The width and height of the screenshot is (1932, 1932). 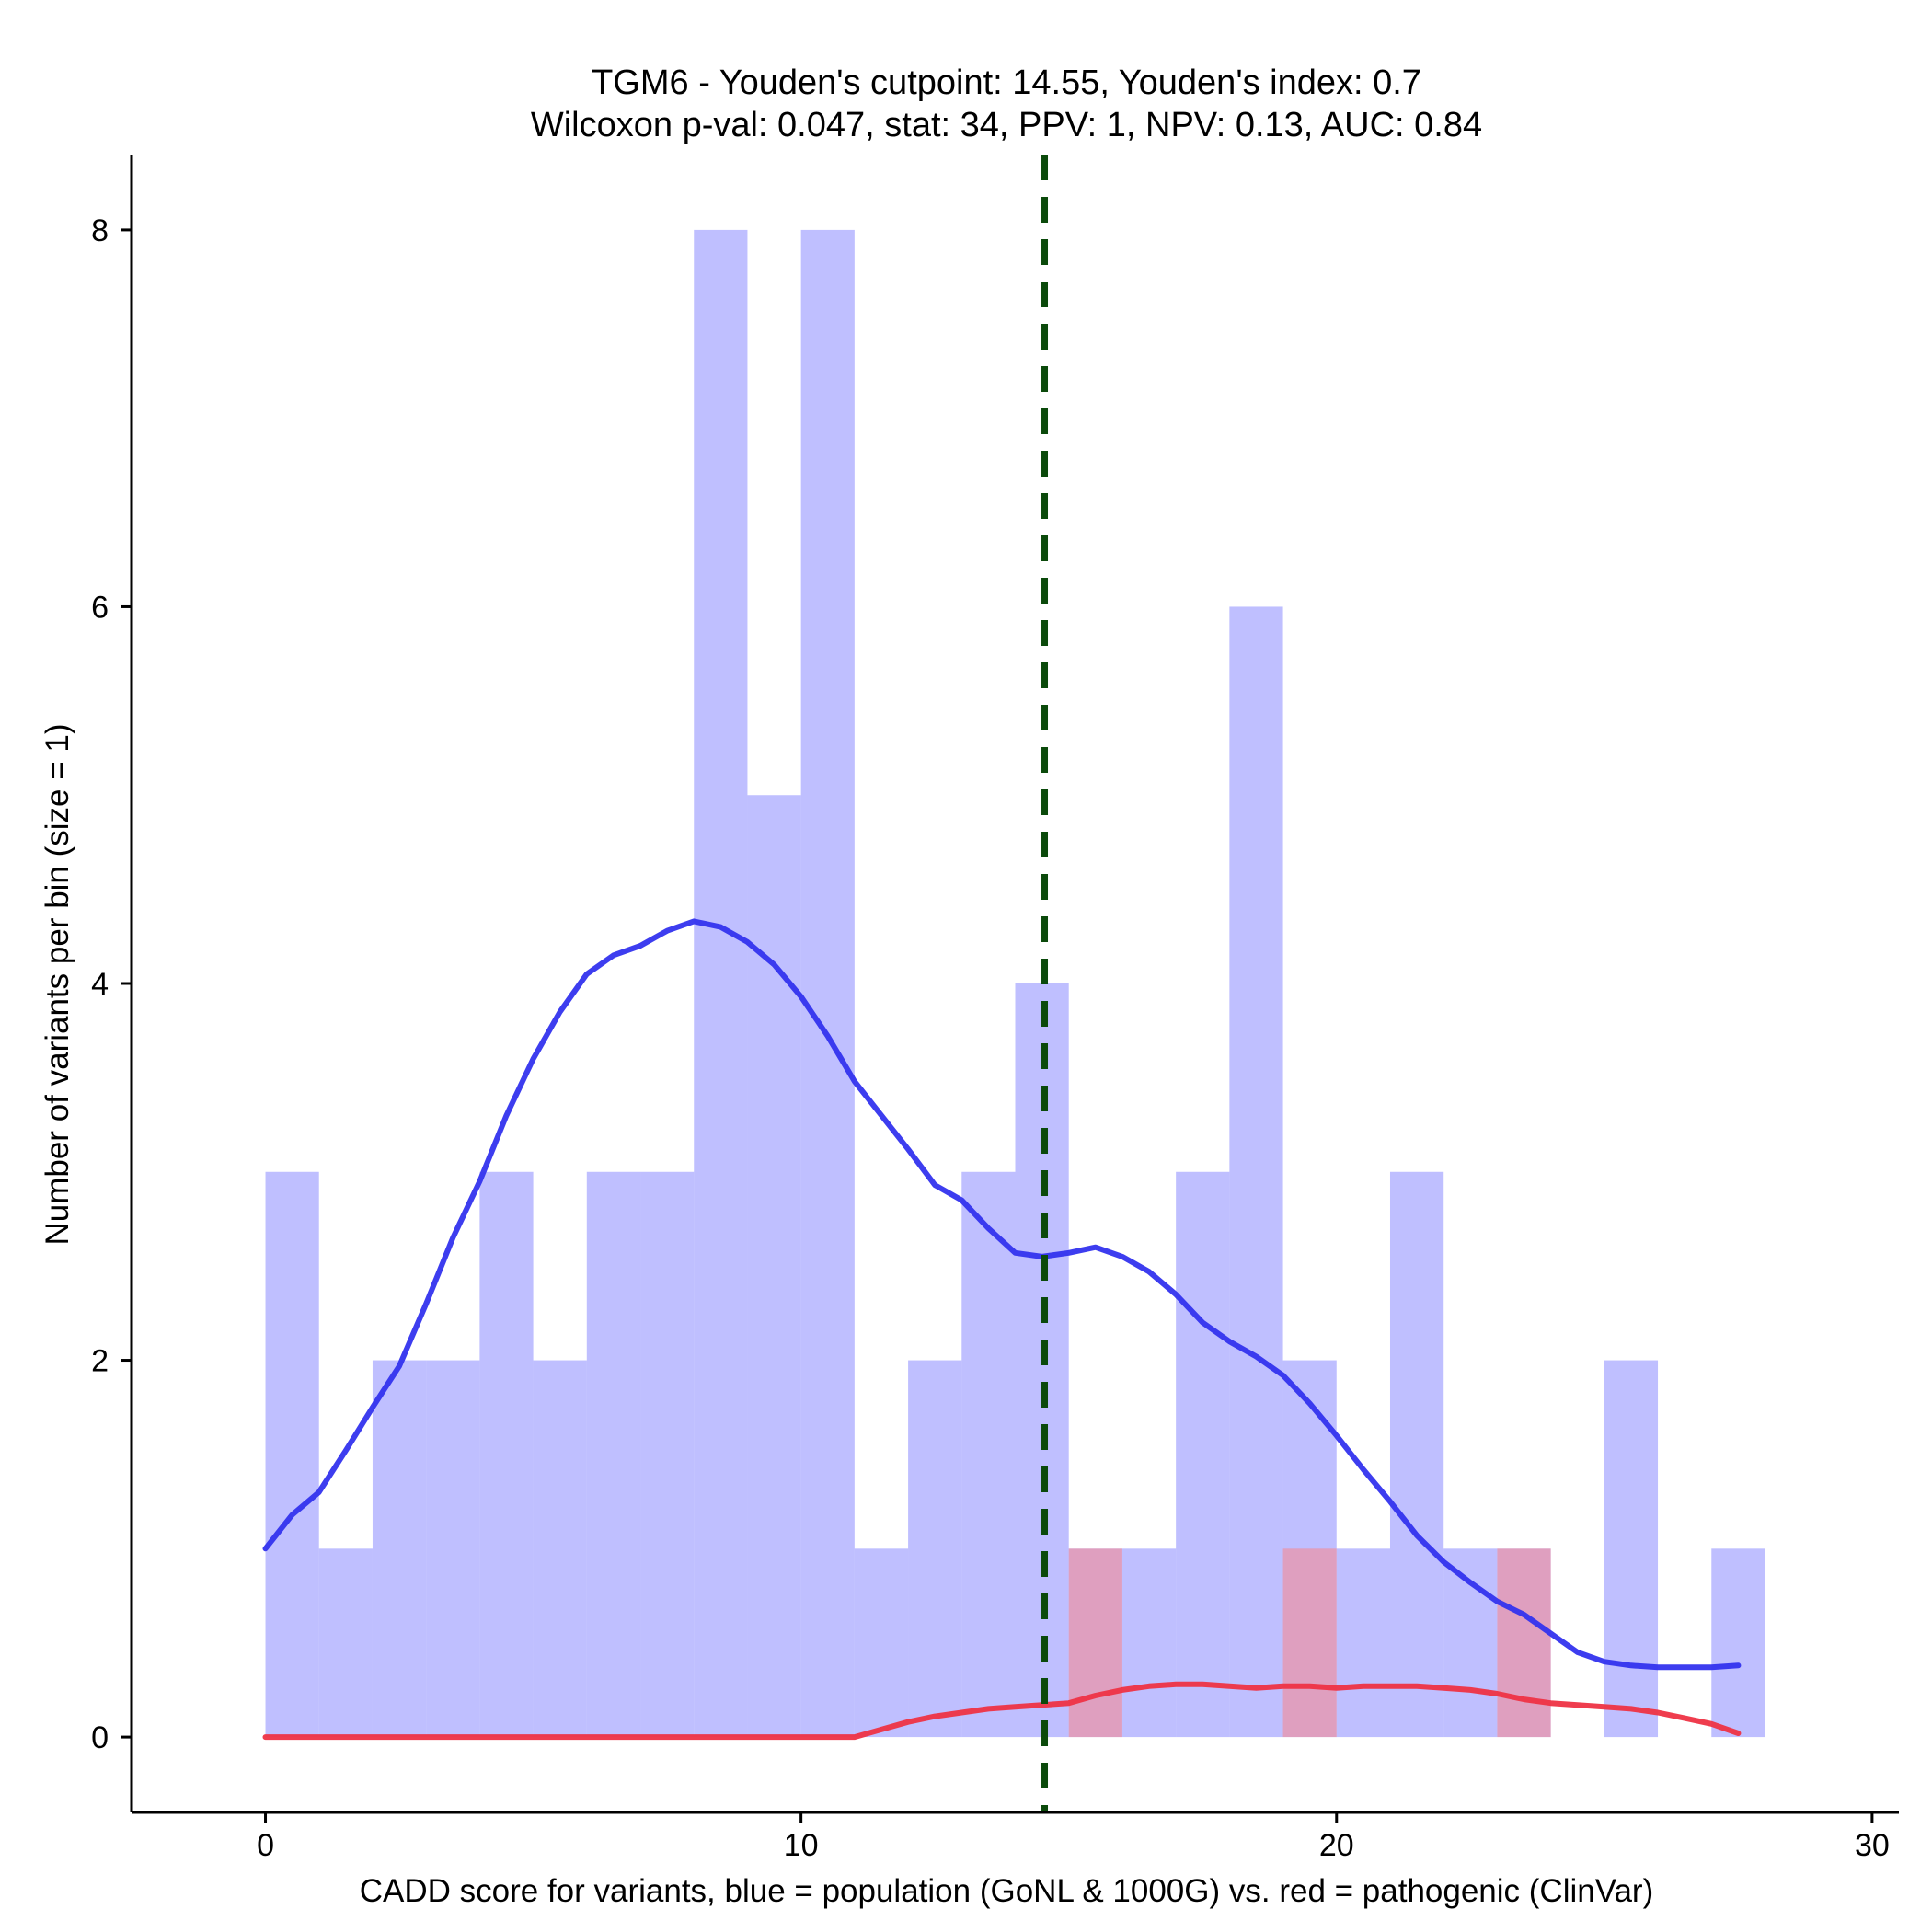 I want to click on x-tick-label: 30, so click(x=1872, y=1845).